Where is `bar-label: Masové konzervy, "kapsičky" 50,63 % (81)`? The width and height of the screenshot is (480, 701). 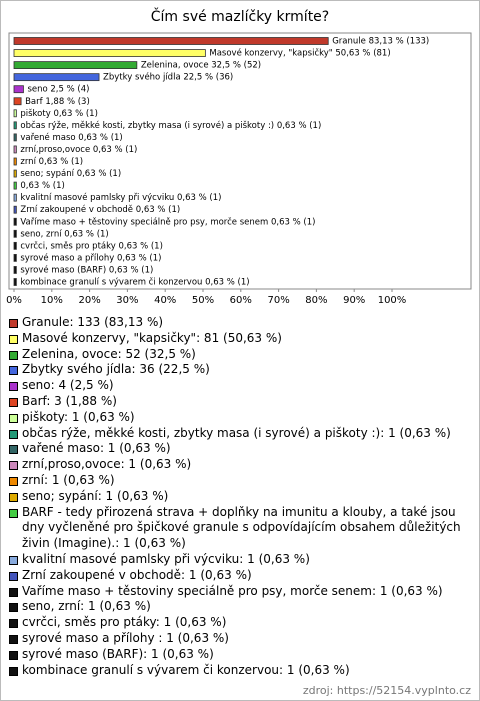 bar-label: Masové konzervy, "kapsičky" 50,63 % (81) is located at coordinates (299, 53).